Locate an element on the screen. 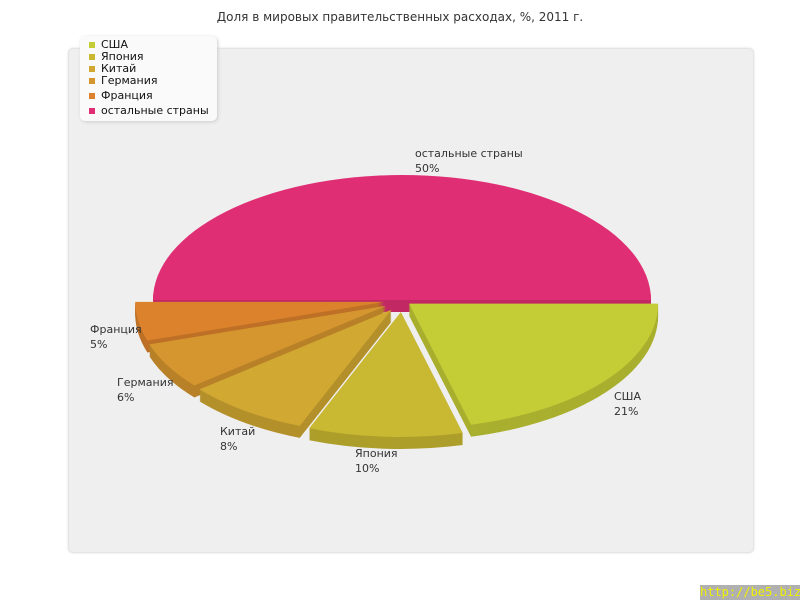  data-label-others: остальные страны 50% is located at coordinates (469, 161).